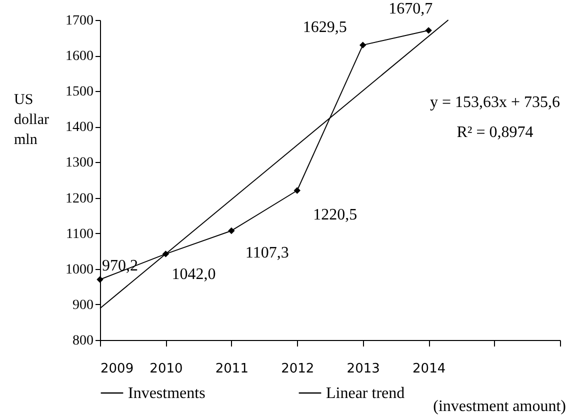 Image resolution: width=571 pixels, height=416 pixels. Describe the element at coordinates (410, 9) in the screenshot. I see `data-label: 1670,7` at that location.